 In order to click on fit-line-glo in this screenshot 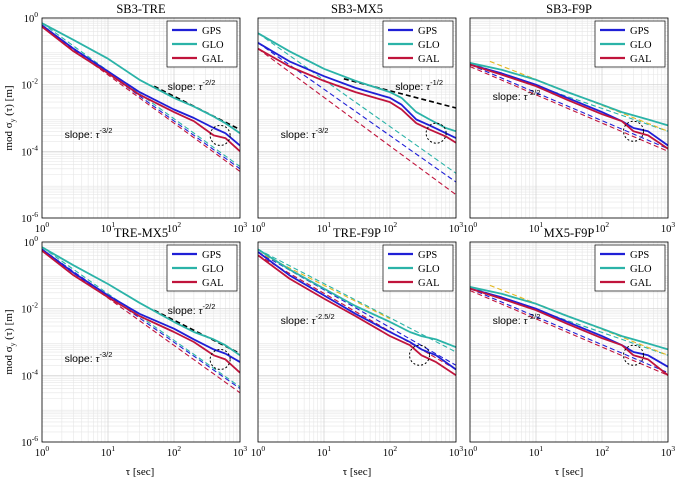, I will do `click(357, 103)`.